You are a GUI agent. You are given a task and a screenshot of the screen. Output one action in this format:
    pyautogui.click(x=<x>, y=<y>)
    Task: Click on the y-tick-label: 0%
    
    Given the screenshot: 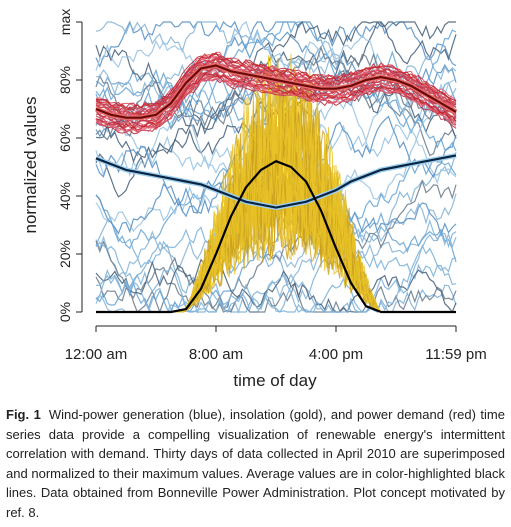 What is the action you would take?
    pyautogui.click(x=65, y=312)
    